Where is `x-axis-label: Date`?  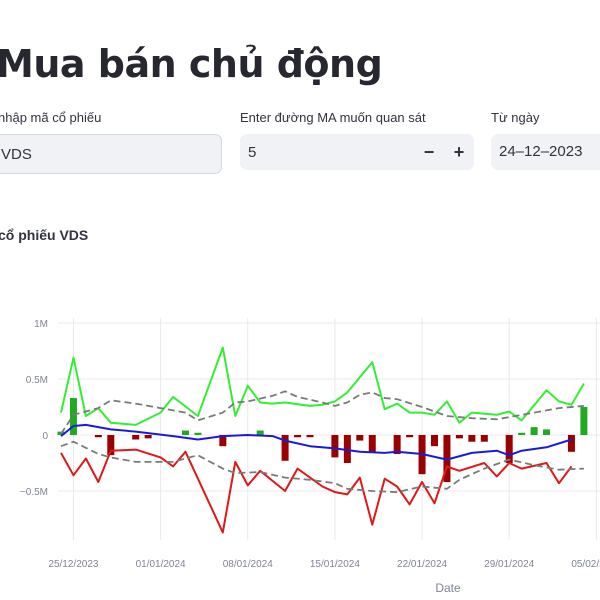
x-axis-label: Date is located at coordinates (448, 588).